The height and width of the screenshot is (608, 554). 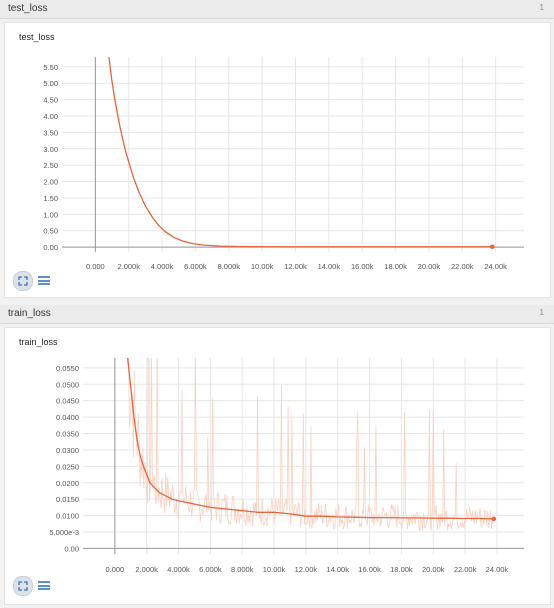 I want to click on chart-title: train_loss, so click(x=38, y=342).